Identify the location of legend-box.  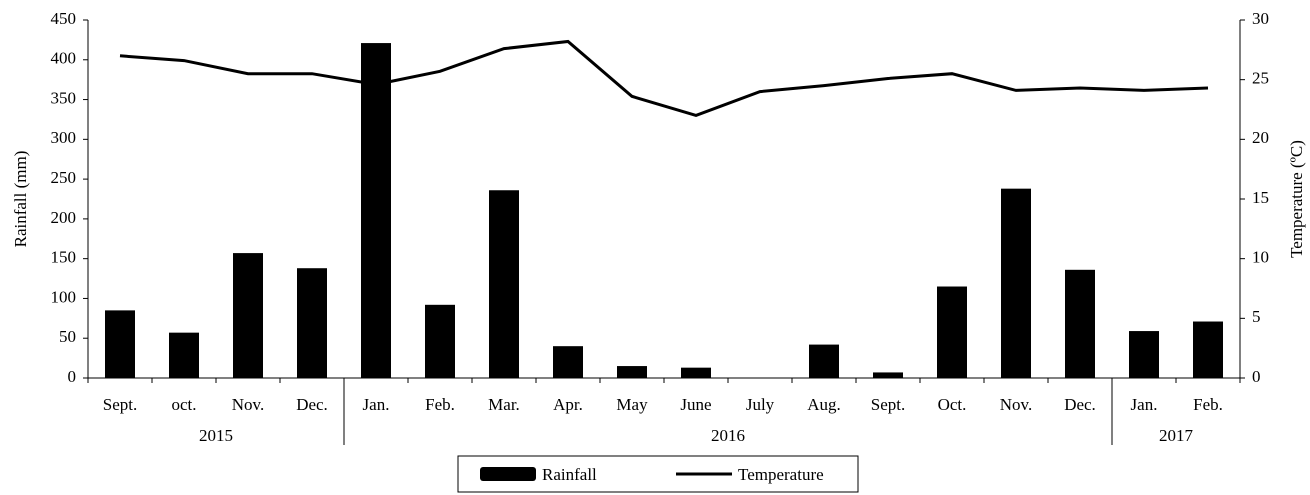
(658, 474).